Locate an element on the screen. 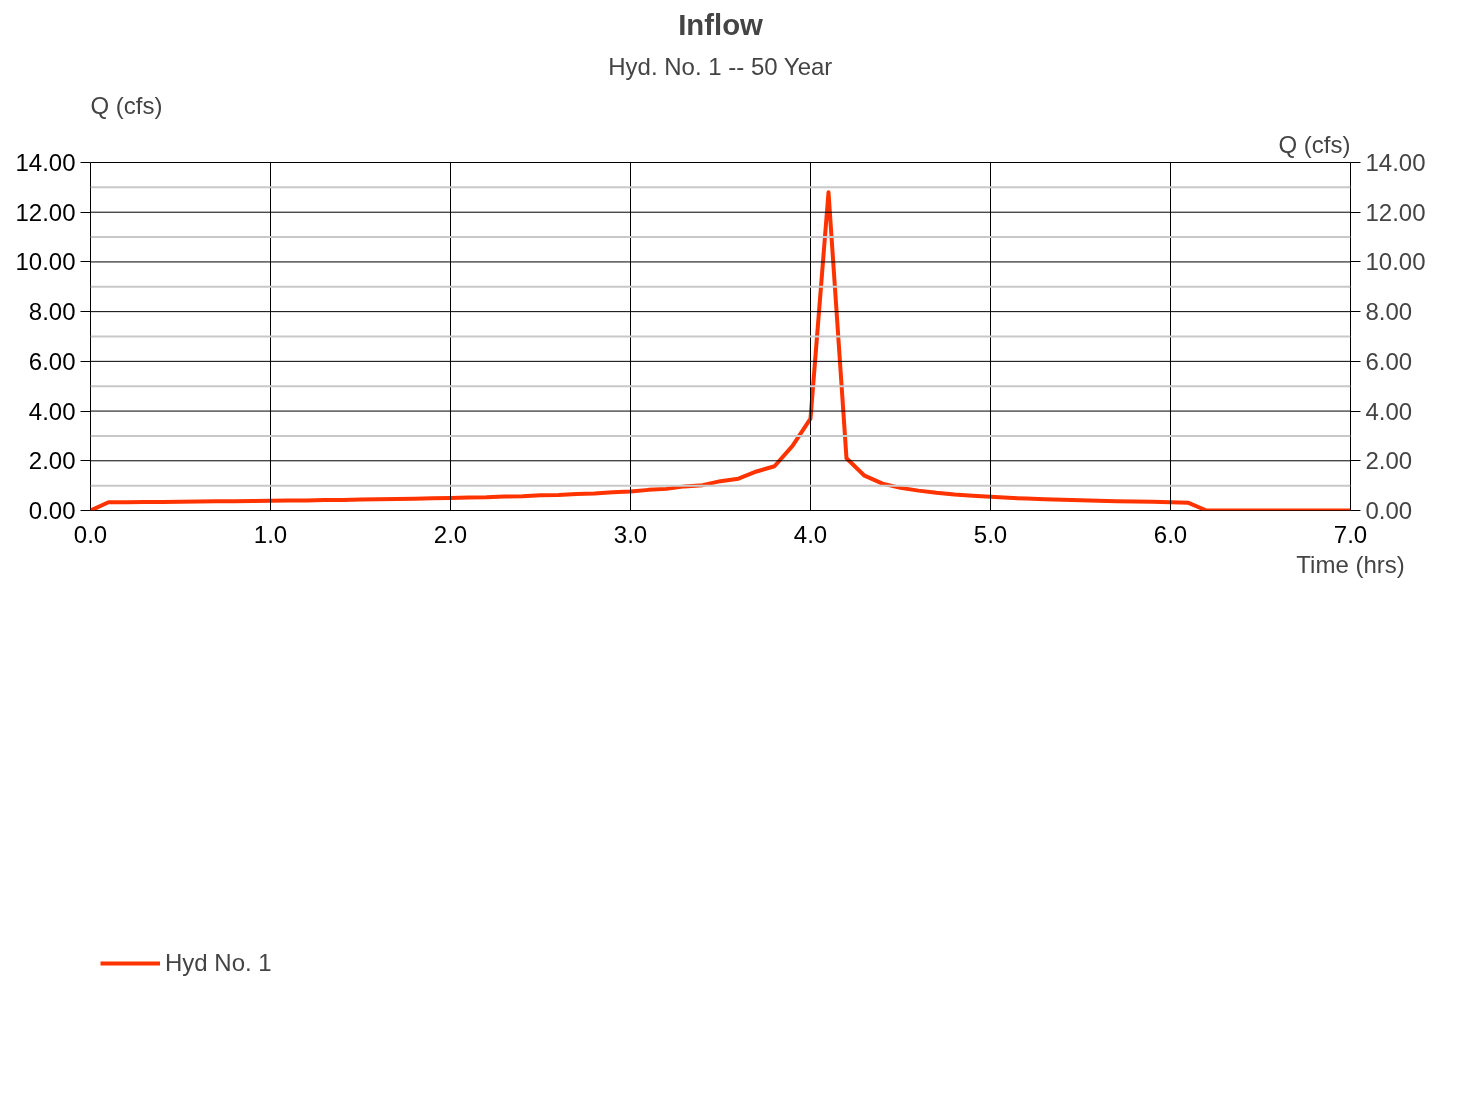 The image size is (1473, 1112). x-tick-label: 3.0 is located at coordinates (630, 534).